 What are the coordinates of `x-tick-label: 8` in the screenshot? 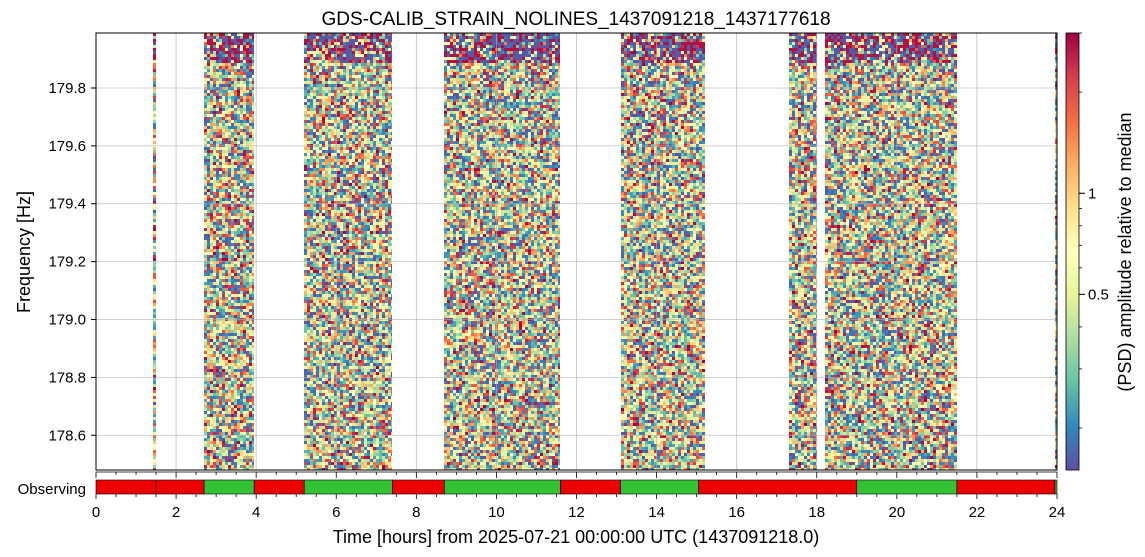 It's located at (416, 512).